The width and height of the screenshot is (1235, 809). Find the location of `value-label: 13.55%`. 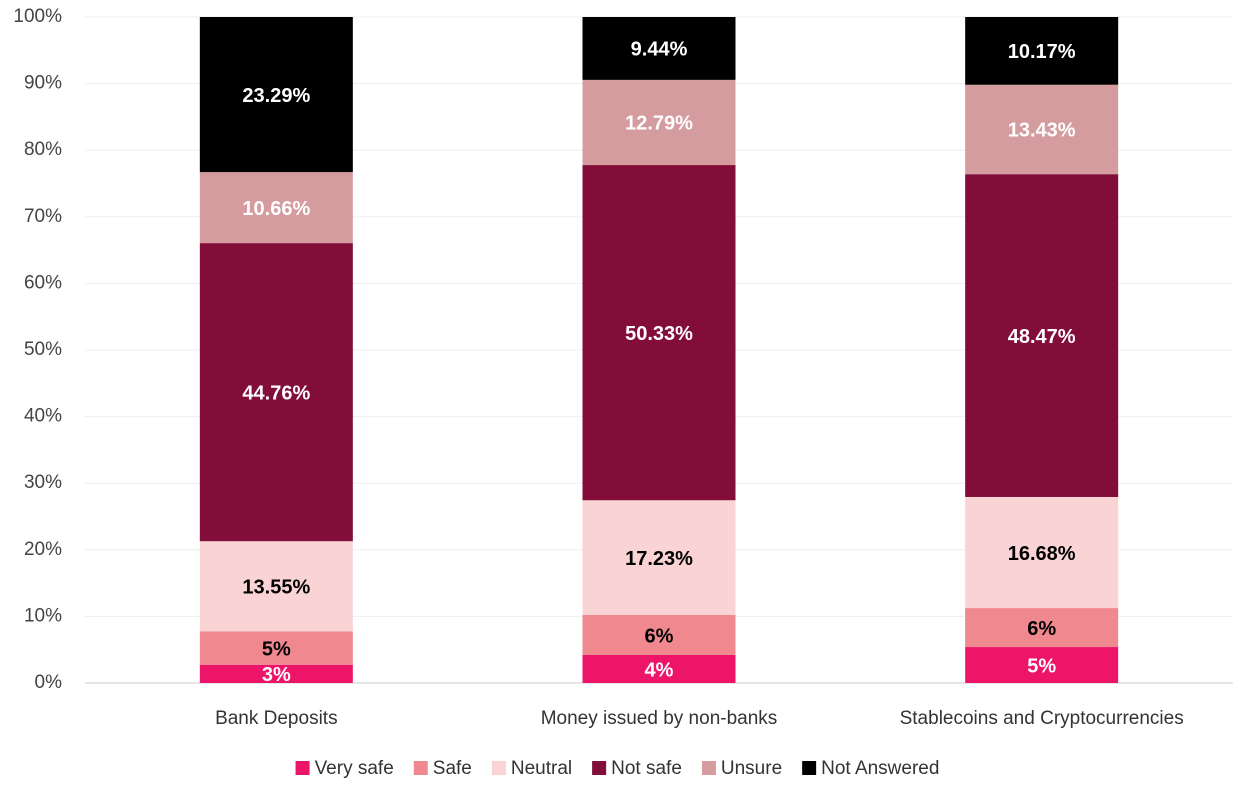

value-label: 13.55% is located at coordinates (276, 588).